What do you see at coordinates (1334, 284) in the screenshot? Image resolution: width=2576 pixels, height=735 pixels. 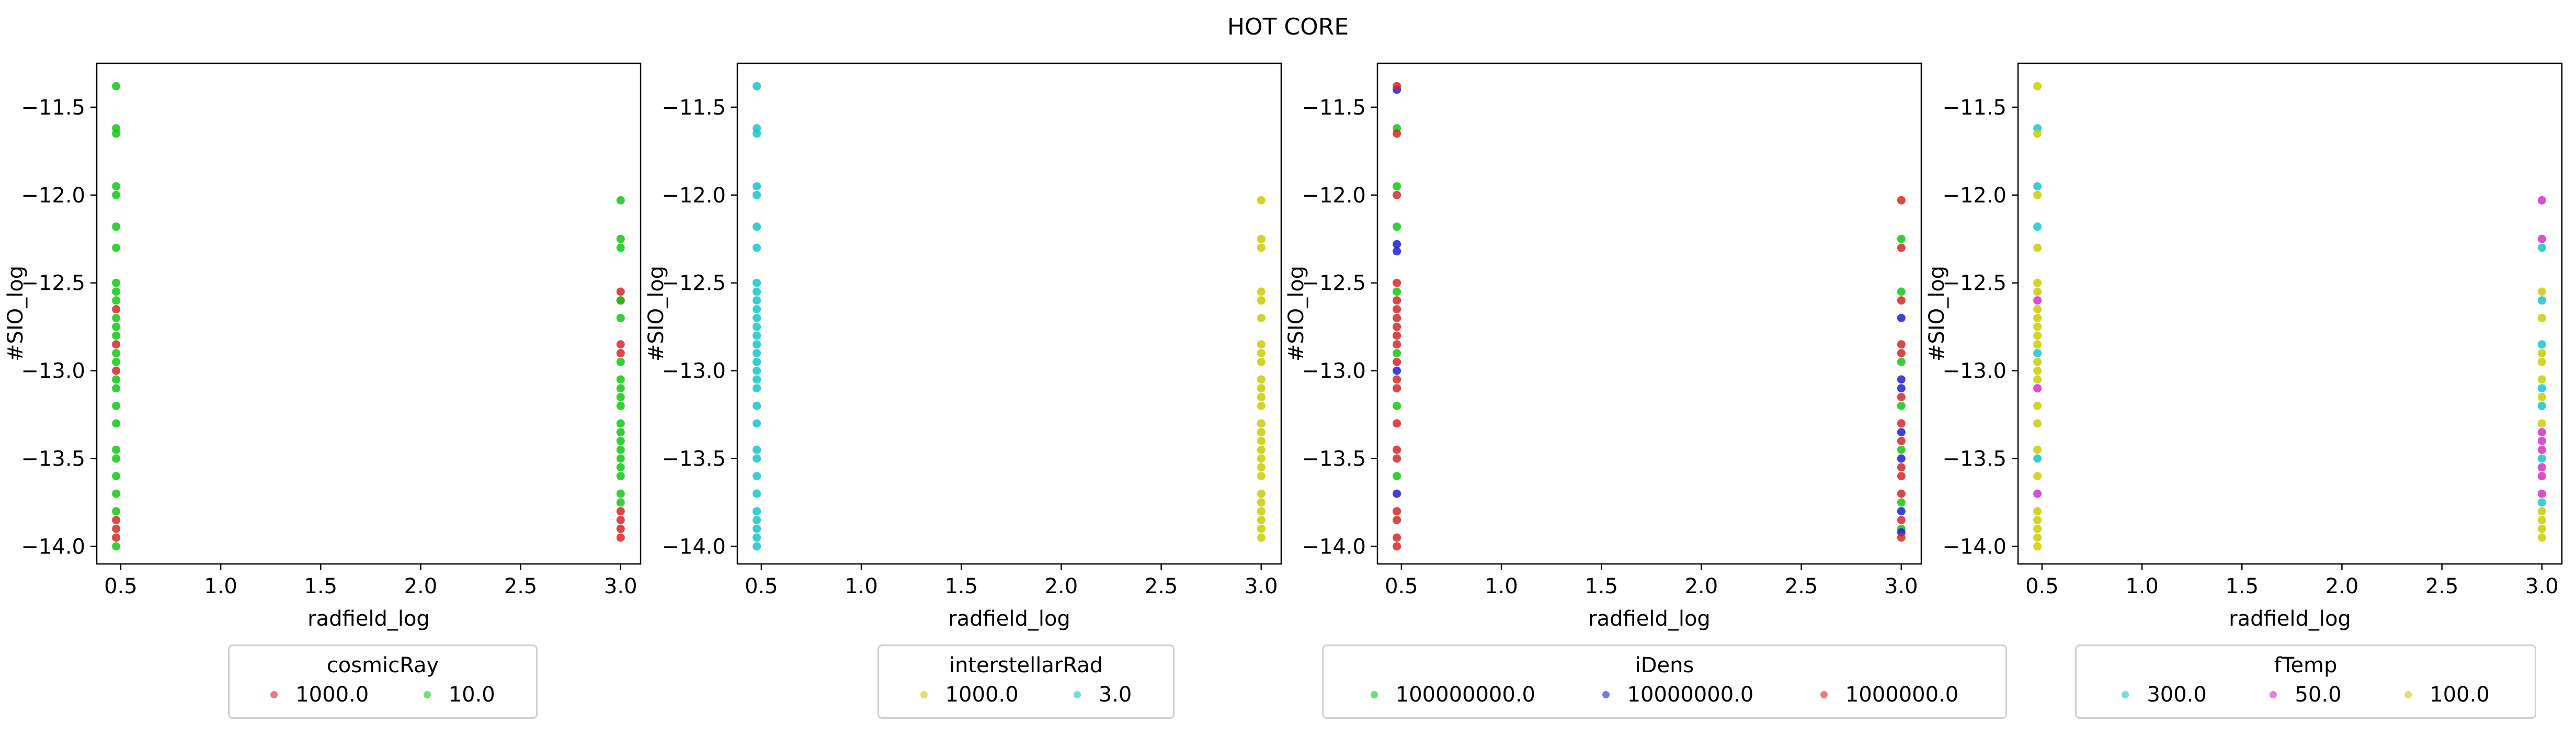 I see `y-tick-label: −12.5` at bounding box center [1334, 284].